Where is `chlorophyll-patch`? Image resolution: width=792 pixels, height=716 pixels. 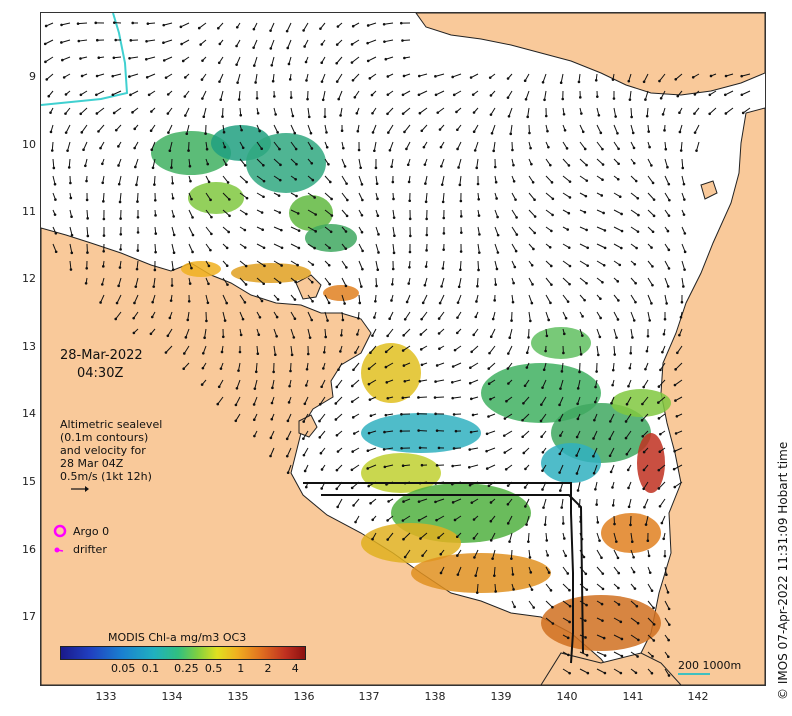
chlorophyll-patch is located at coordinates (411, 543).